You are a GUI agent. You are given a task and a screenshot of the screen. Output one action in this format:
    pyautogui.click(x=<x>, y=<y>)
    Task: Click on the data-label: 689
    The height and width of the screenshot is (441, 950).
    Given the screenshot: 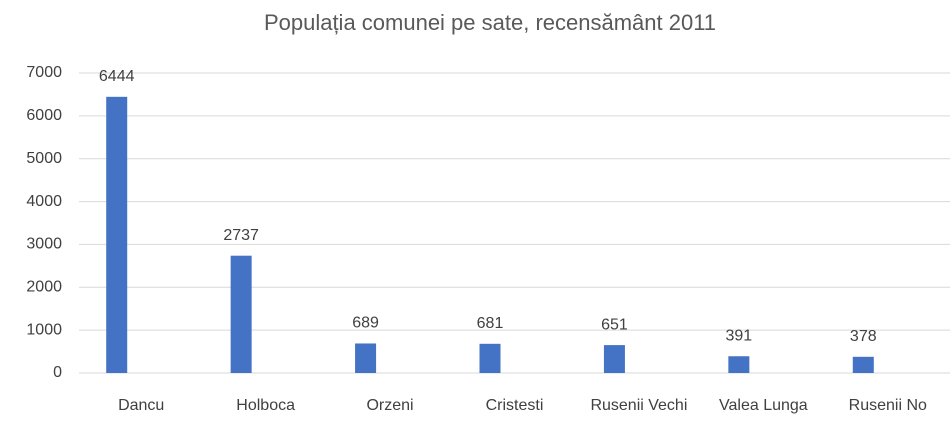 What is the action you would take?
    pyautogui.click(x=365, y=323)
    